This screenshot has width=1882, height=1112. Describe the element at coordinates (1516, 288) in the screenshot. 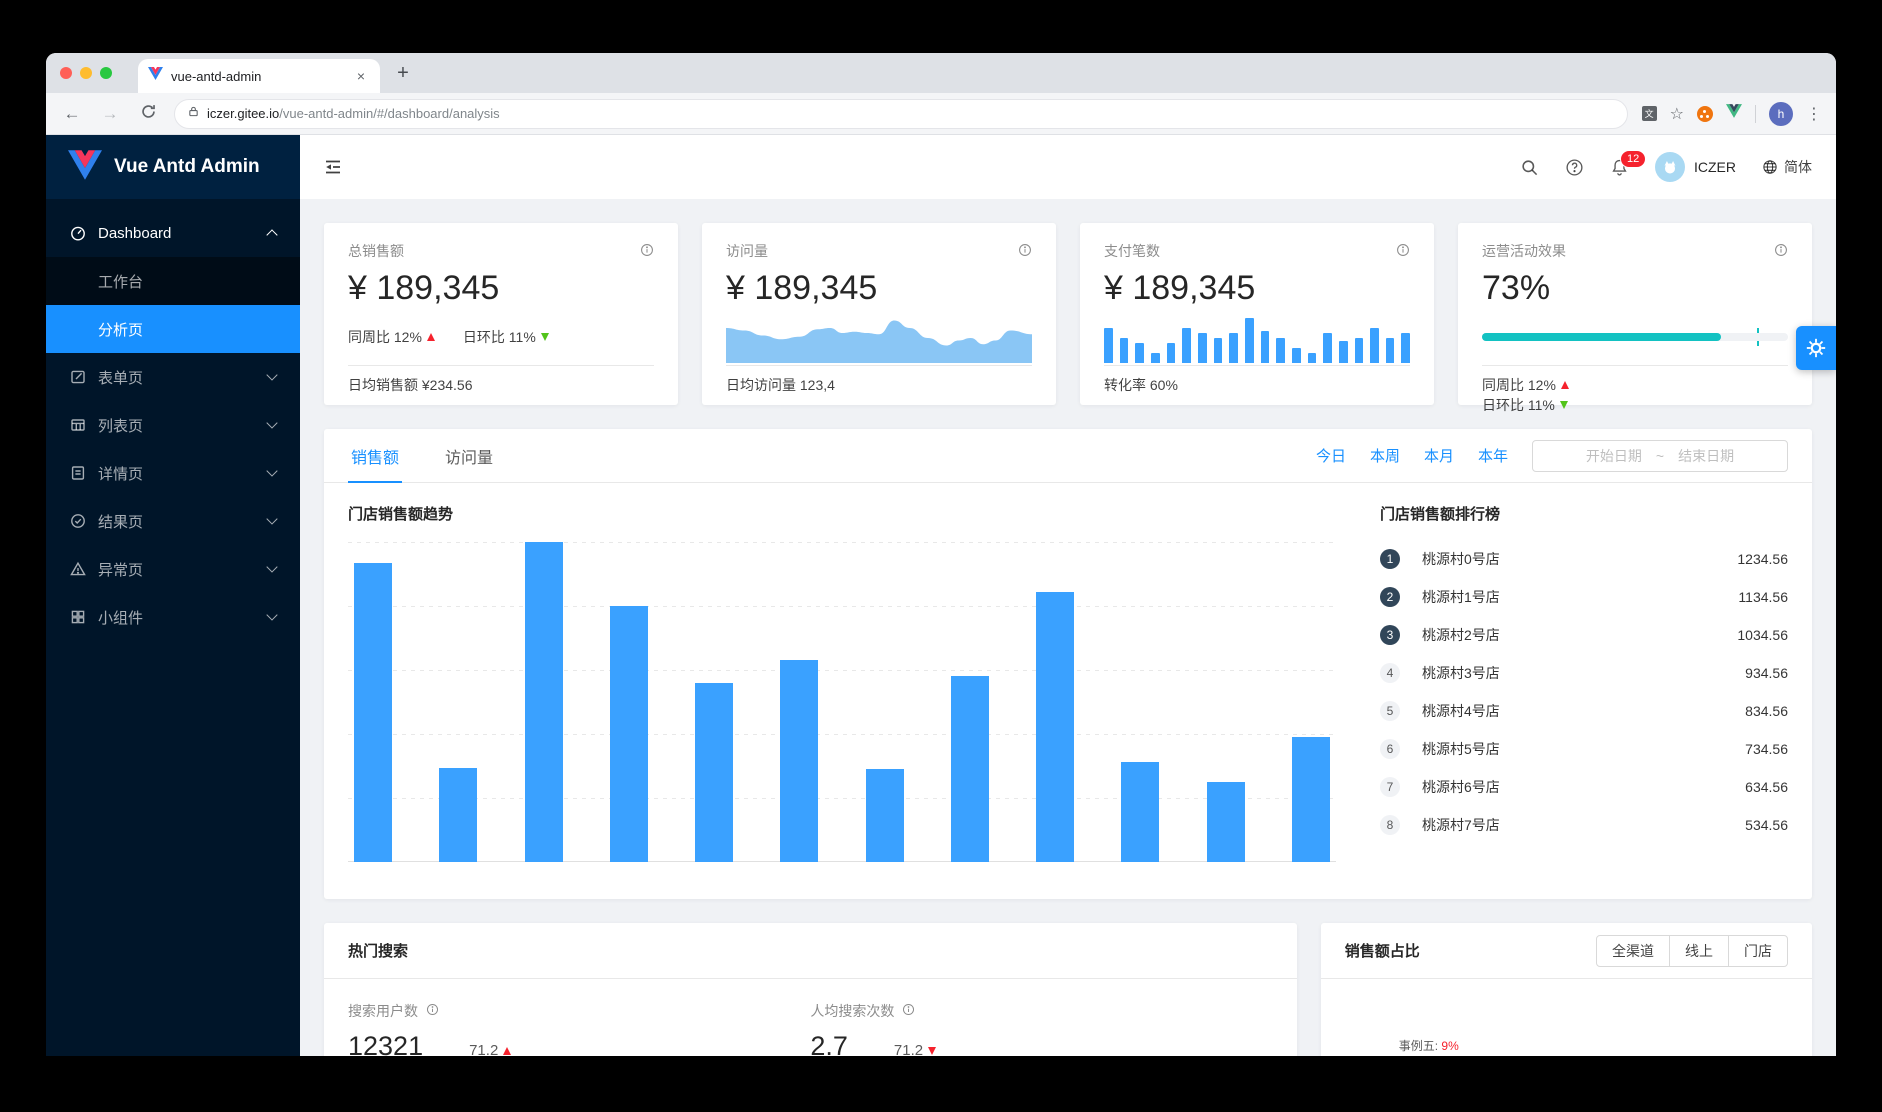

I see `stat-value: 73%` at that location.